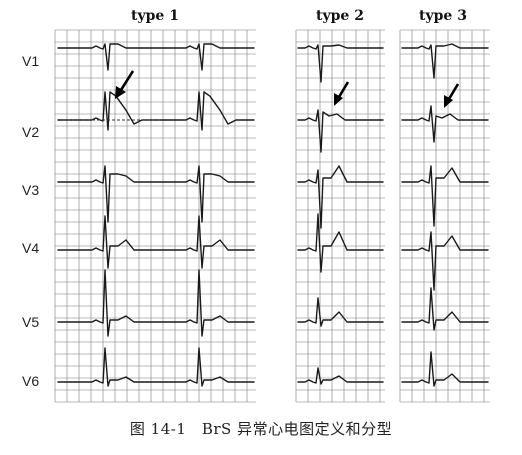 This screenshot has height=455, width=522. Describe the element at coordinates (342, 93) in the screenshot. I see `arrow-type2` at that location.